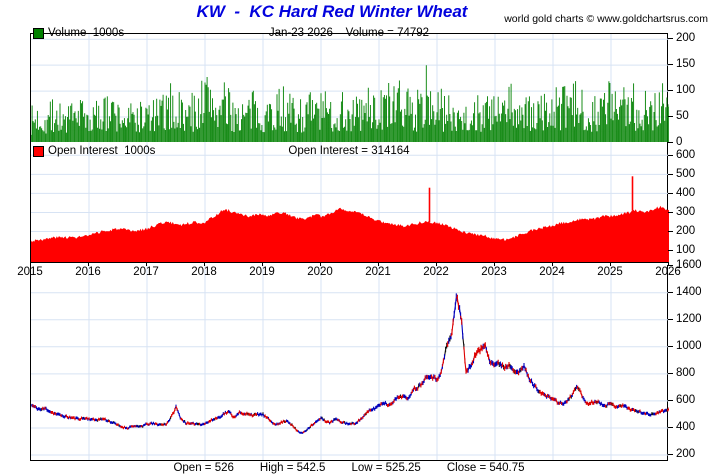 The height and width of the screenshot is (475, 710). What do you see at coordinates (436, 272) in the screenshot?
I see `xaxis-year-label: 2022` at bounding box center [436, 272].